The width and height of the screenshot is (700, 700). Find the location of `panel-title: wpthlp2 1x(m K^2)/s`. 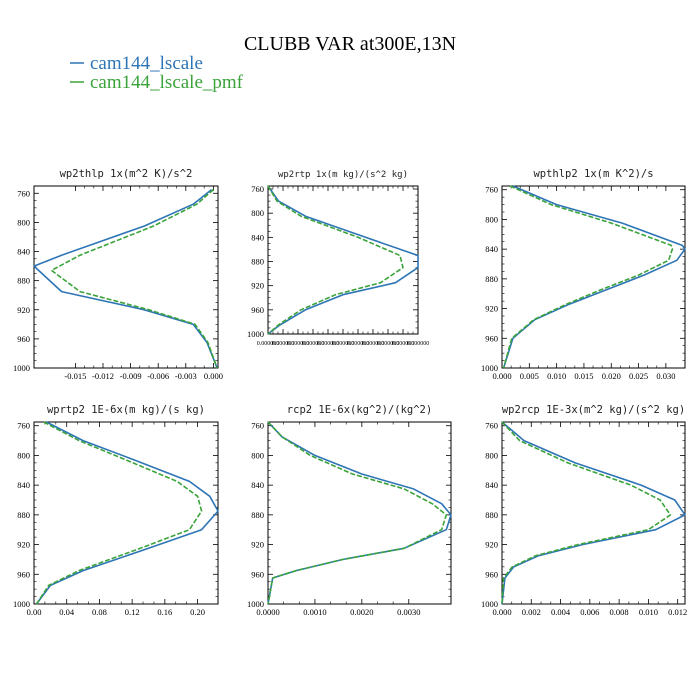

panel-title: wpthlp2 1x(m K^2)/s is located at coordinates (593, 174).